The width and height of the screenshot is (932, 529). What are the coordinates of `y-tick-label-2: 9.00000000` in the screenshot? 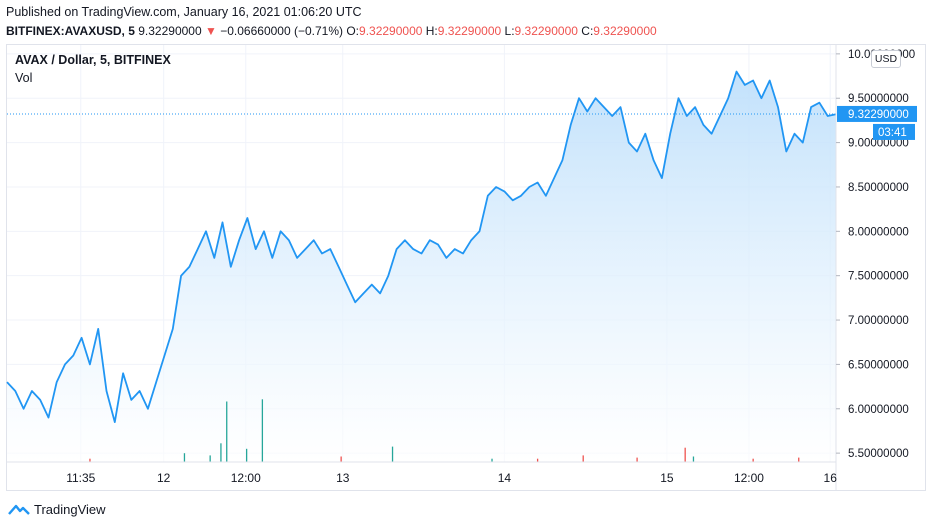 It's located at (878, 144).